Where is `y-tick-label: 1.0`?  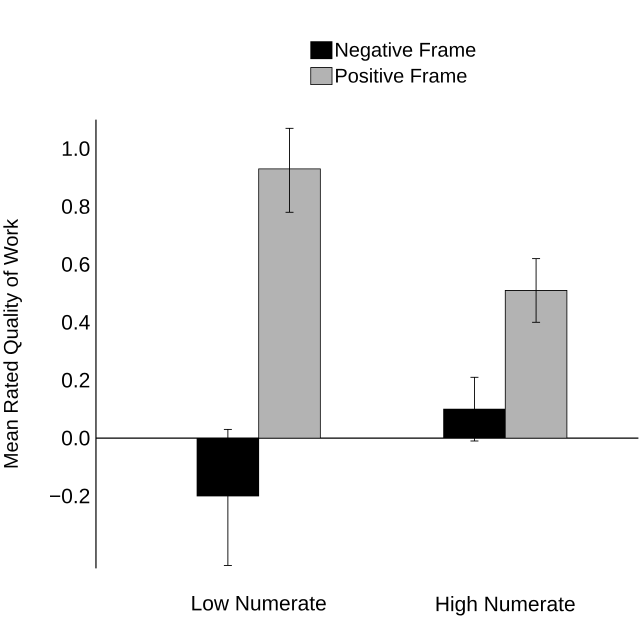
y-tick-label: 1.0 is located at coordinates (76, 148).